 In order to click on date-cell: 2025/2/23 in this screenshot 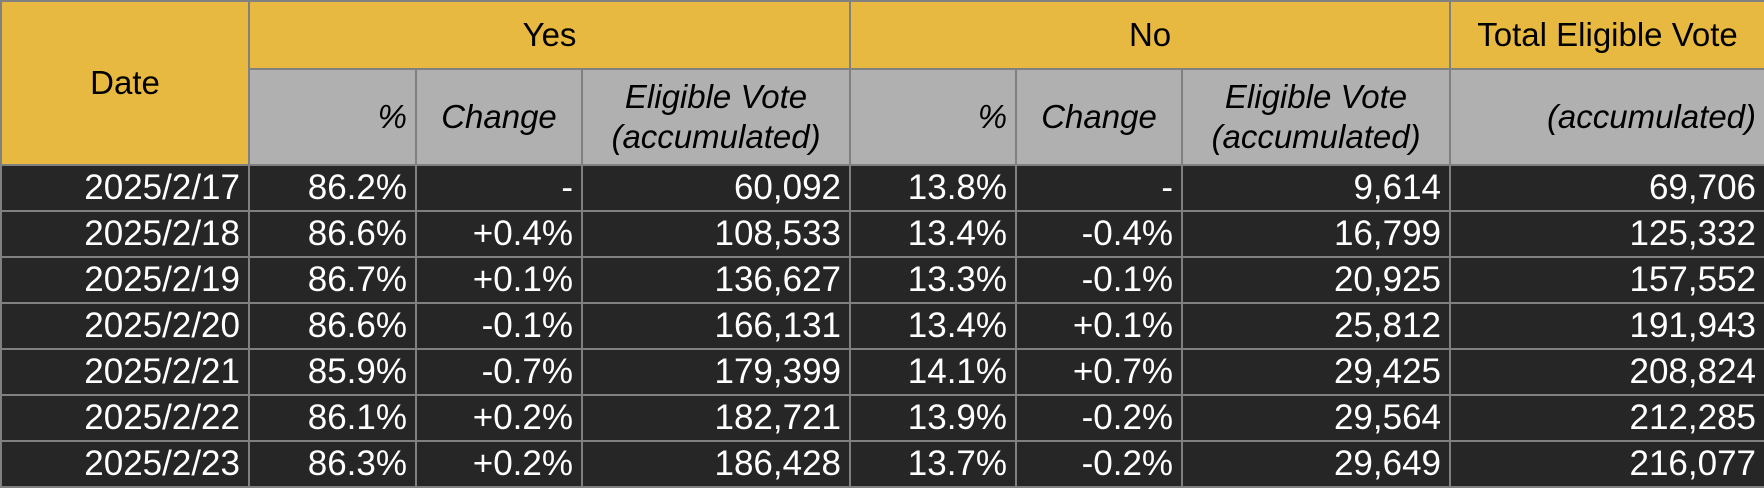, I will do `click(125, 464)`.